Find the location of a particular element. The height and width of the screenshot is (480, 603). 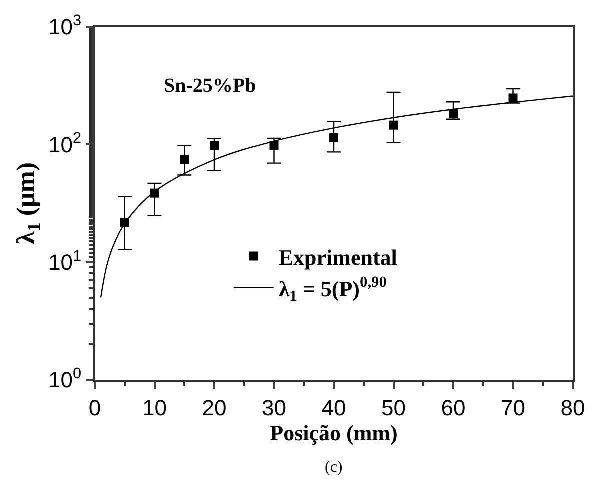

text: (c) is located at coordinates (334, 467).